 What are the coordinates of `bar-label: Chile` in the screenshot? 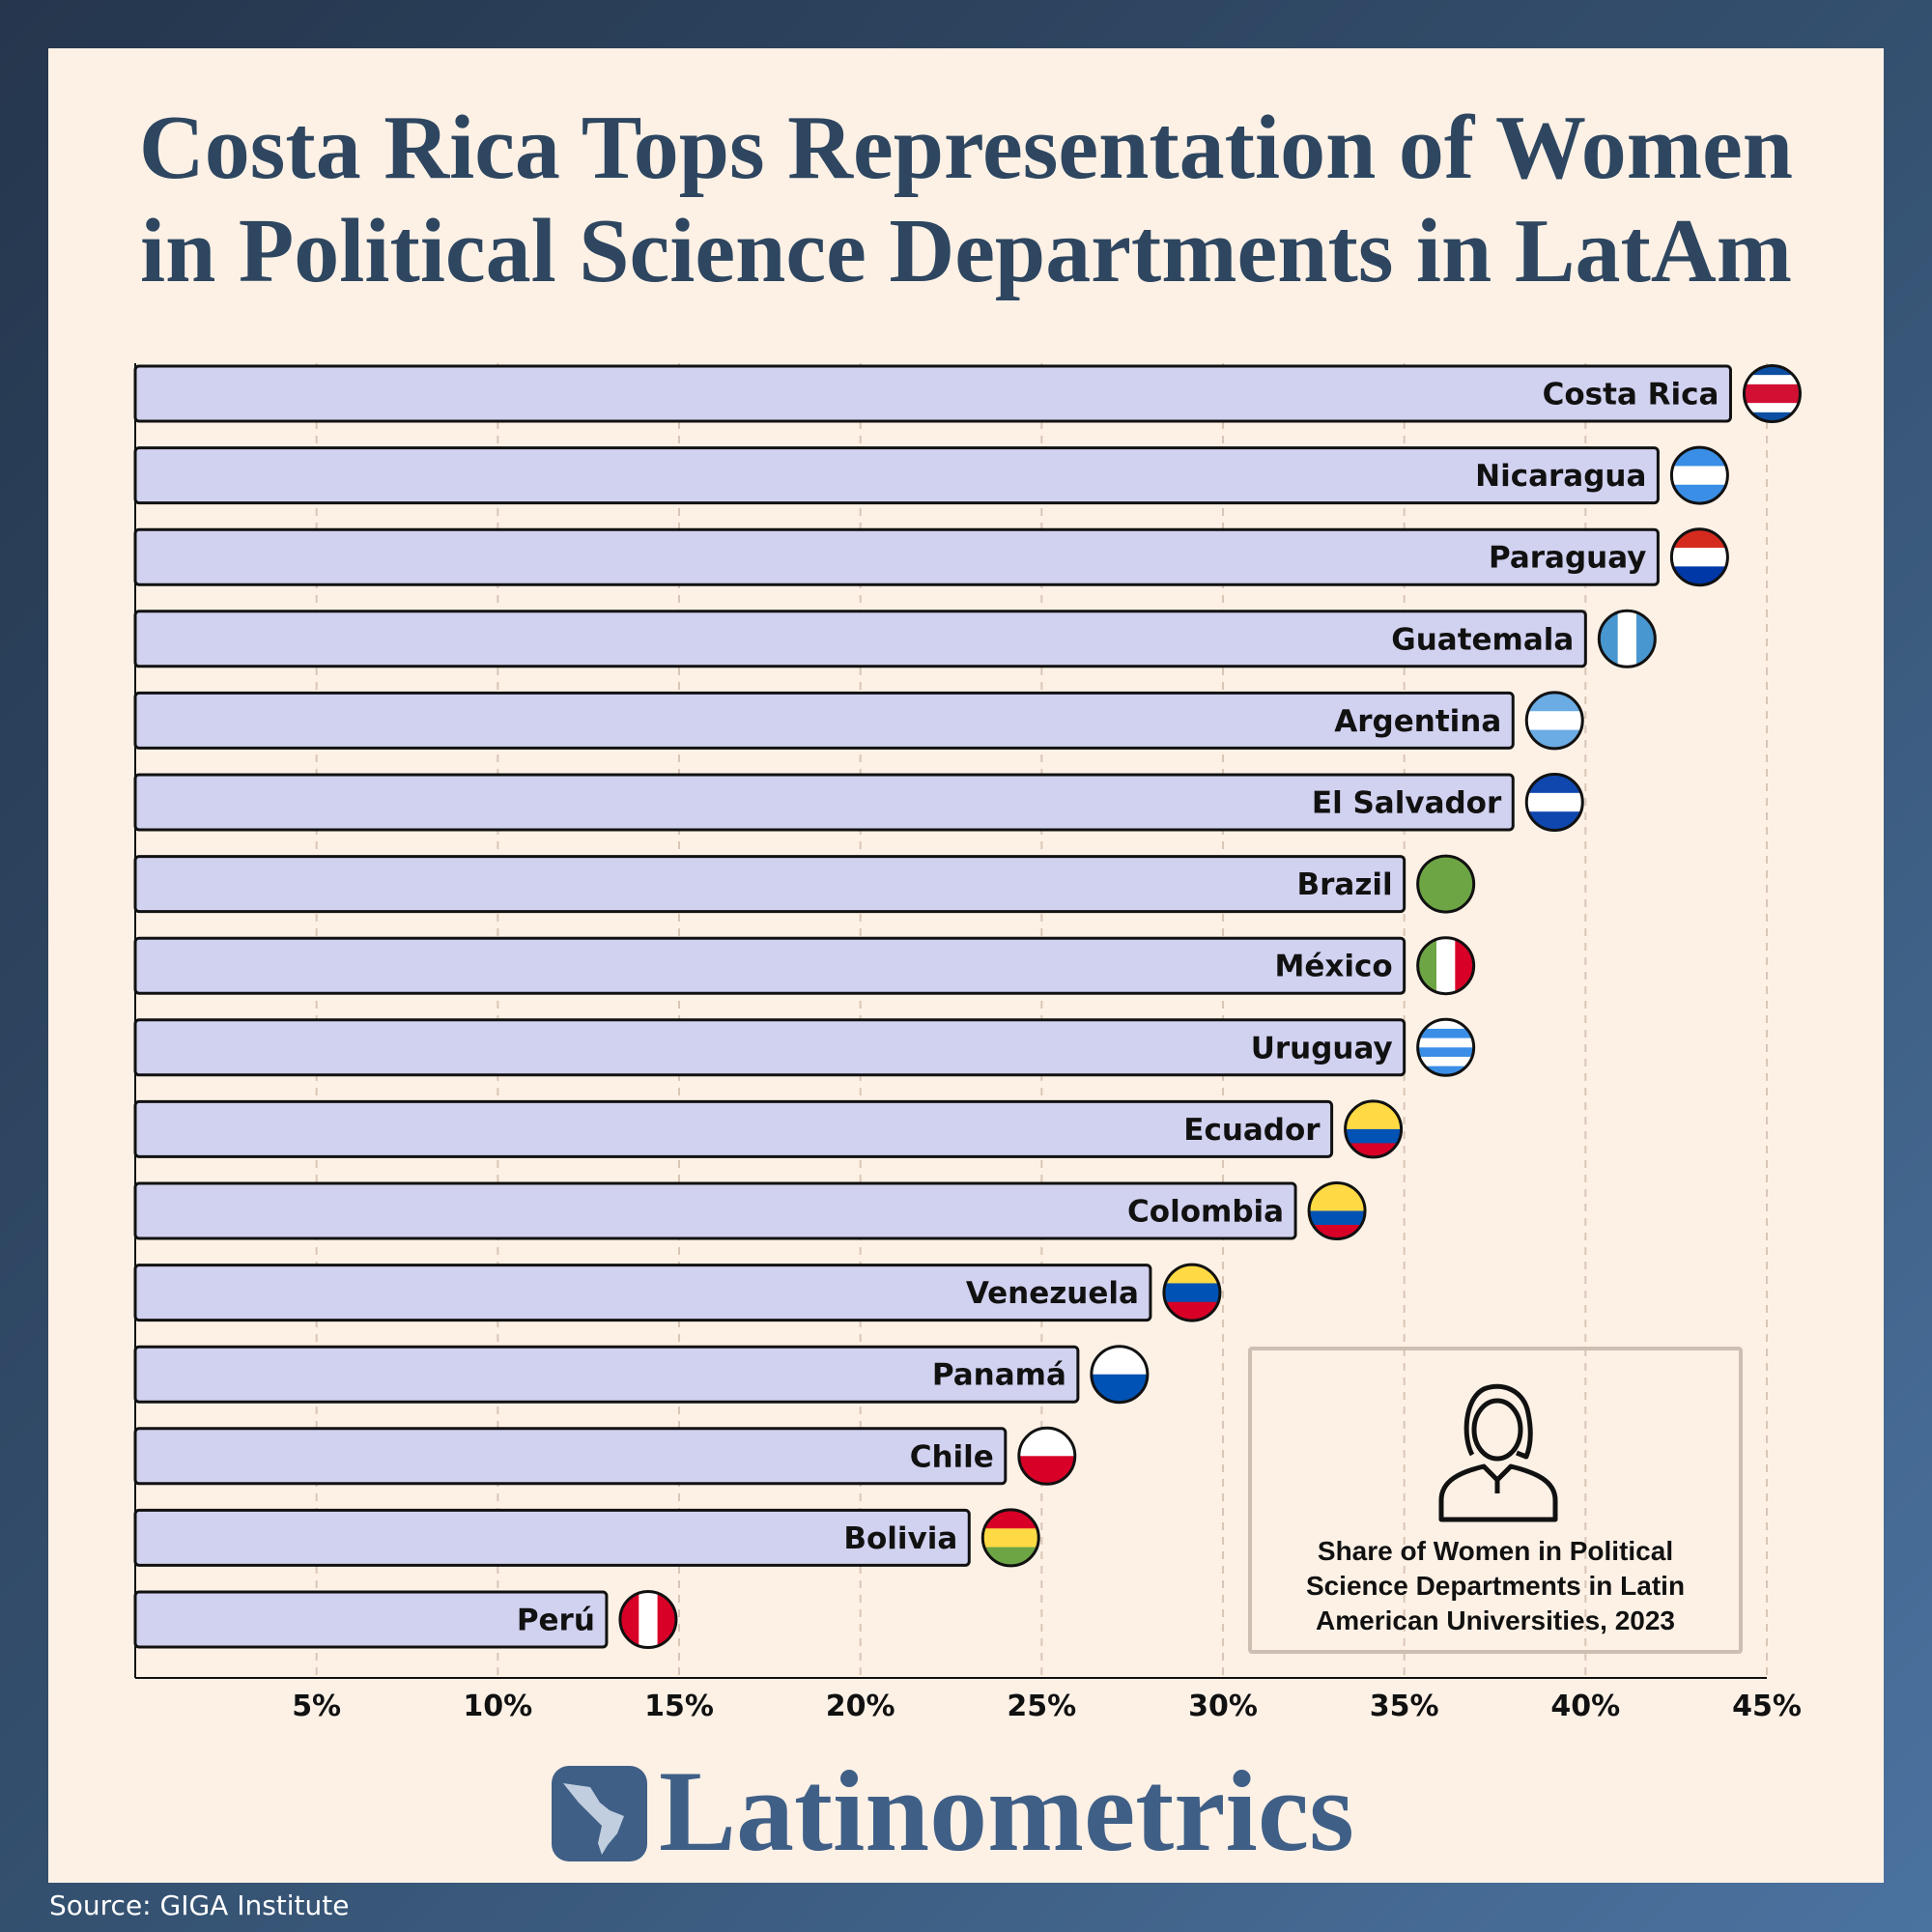 It's located at (952, 1456).